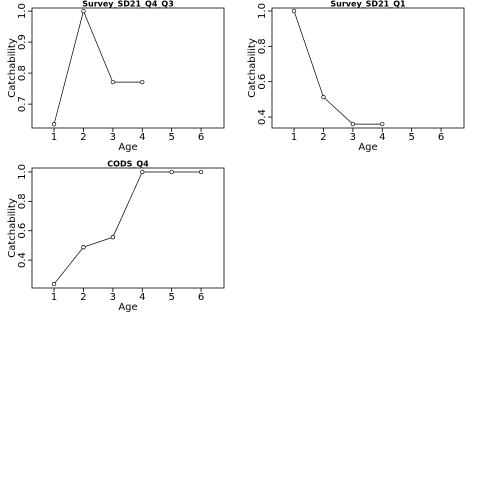  Describe the element at coordinates (368, 4) in the screenshot. I see `chart-title: Survey_SD21_Q1` at that location.